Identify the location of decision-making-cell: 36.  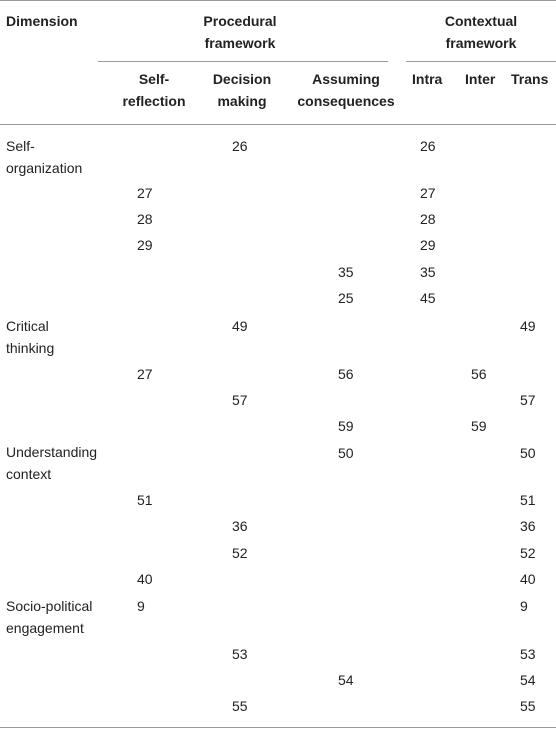
(240, 526).